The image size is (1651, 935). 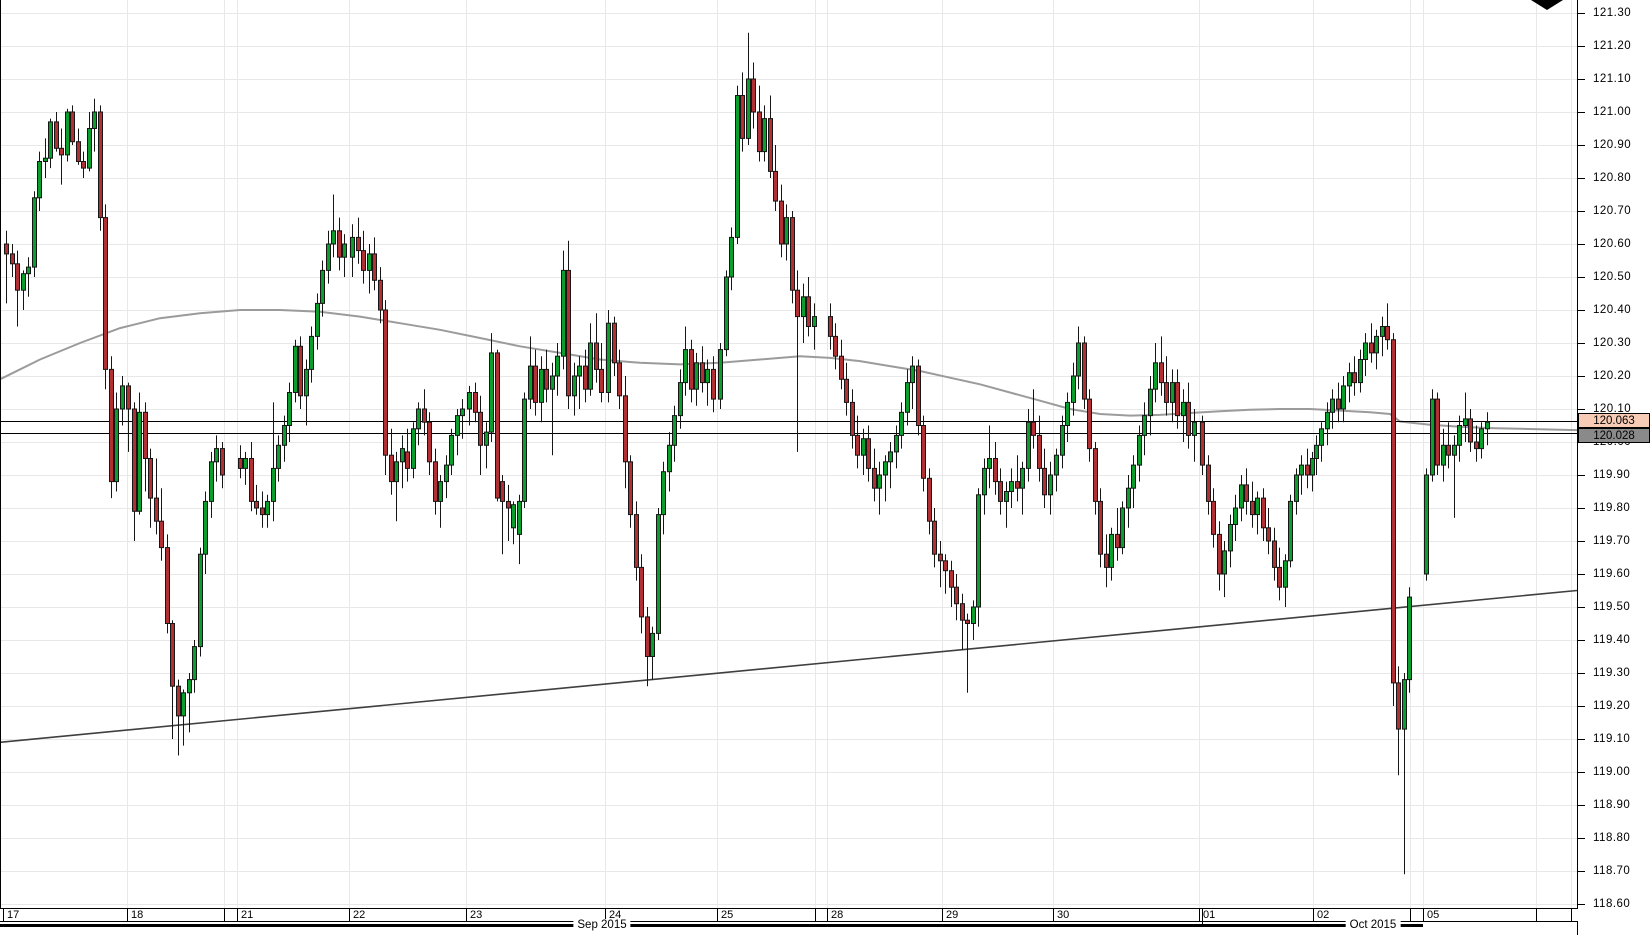 What do you see at coordinates (1612, 640) in the screenshot?
I see `price-axis-label: 119.40` at bounding box center [1612, 640].